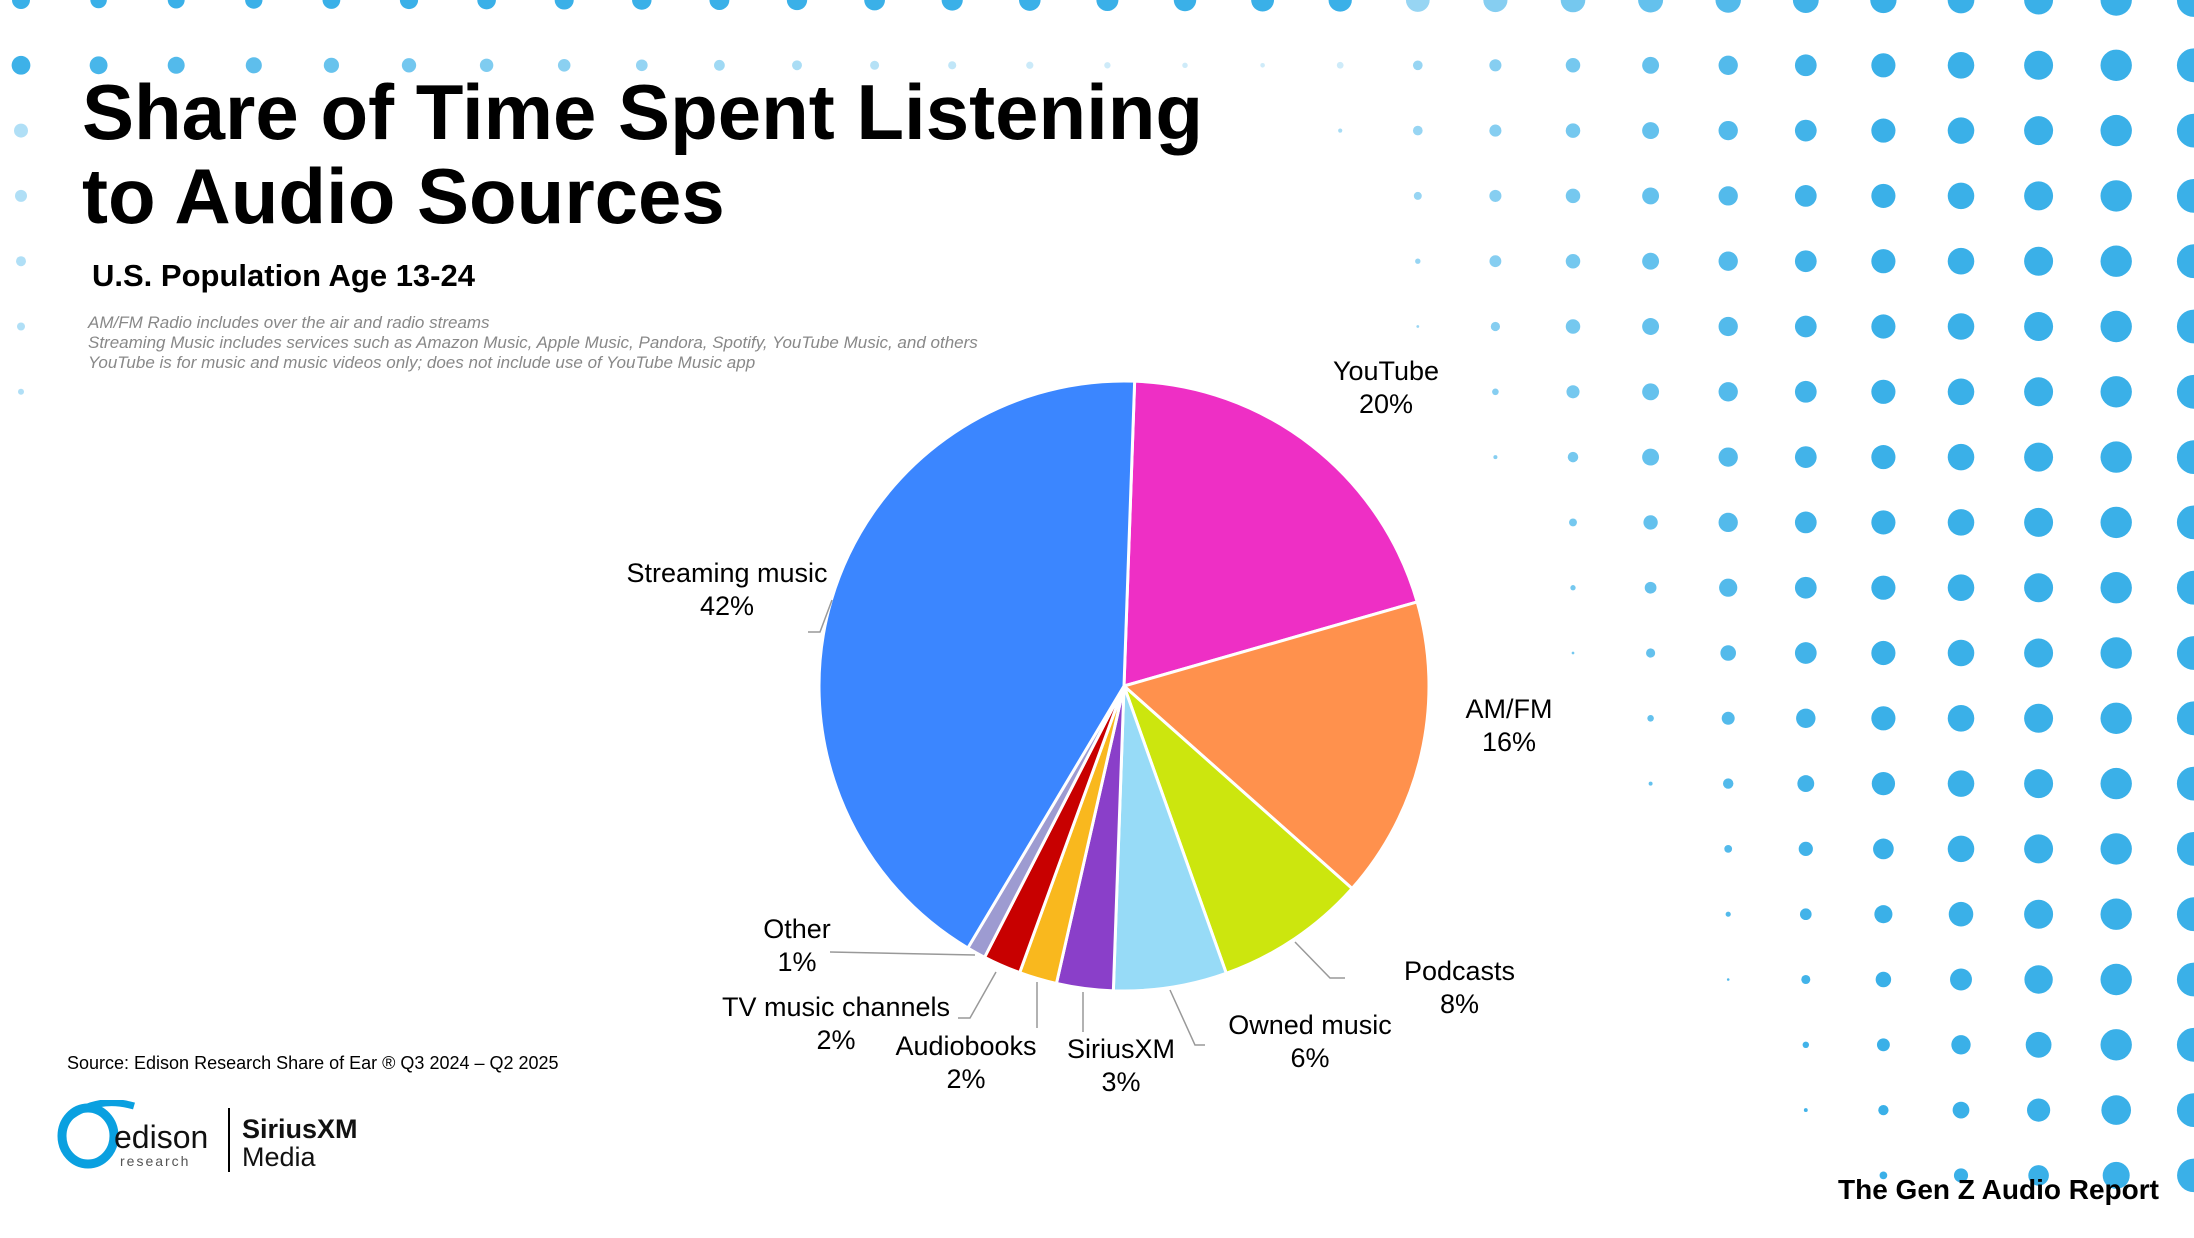  Describe the element at coordinates (977, 995) in the screenshot. I see `leader-line` at that location.